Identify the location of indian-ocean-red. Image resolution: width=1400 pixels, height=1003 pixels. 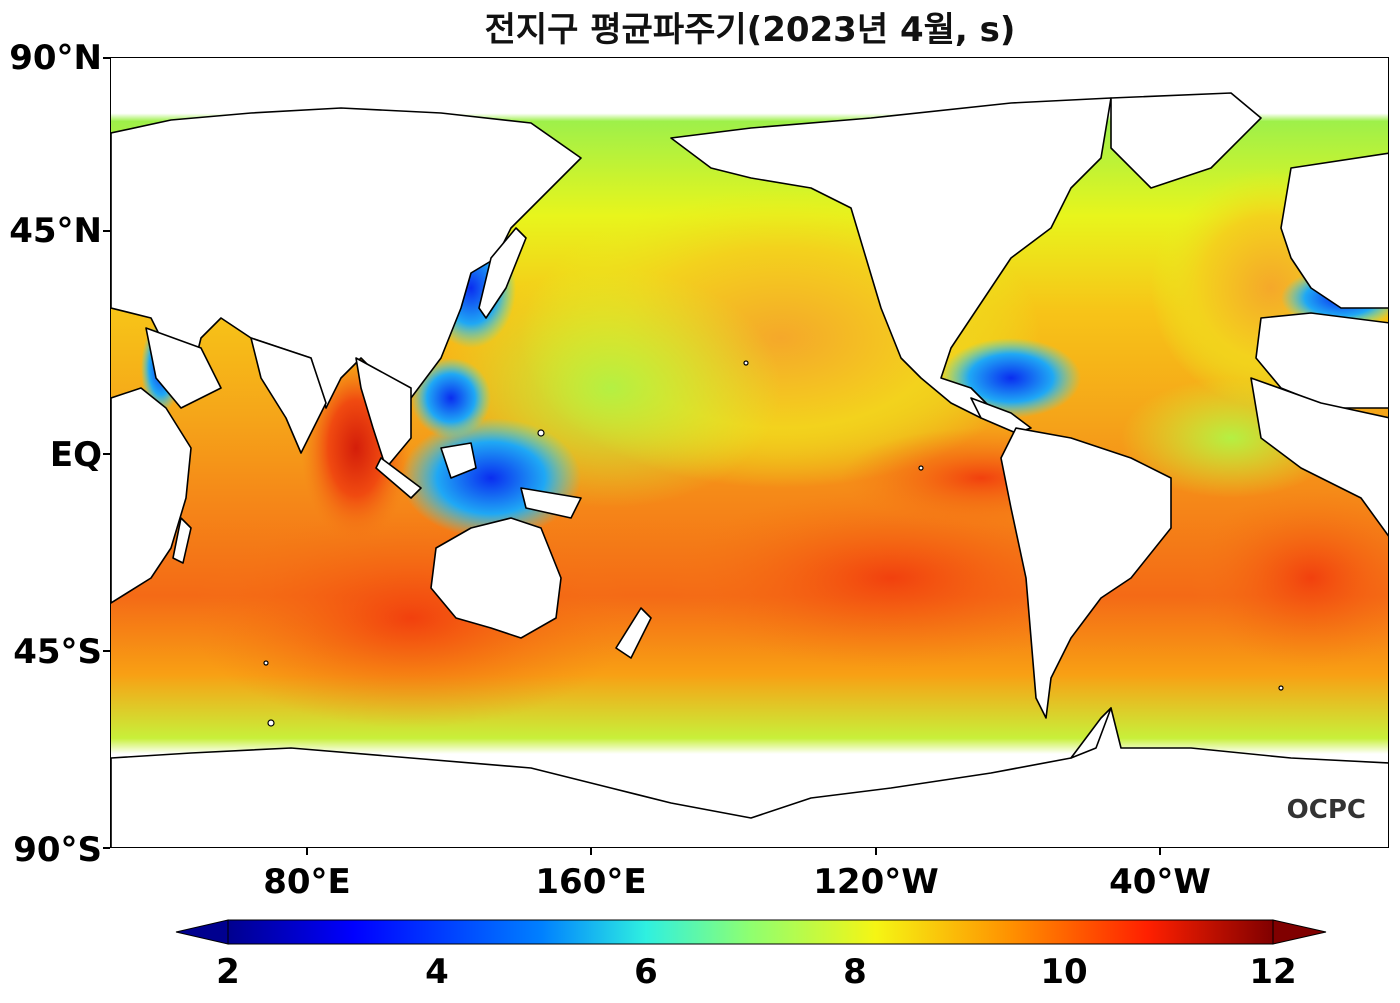
(411, 618).